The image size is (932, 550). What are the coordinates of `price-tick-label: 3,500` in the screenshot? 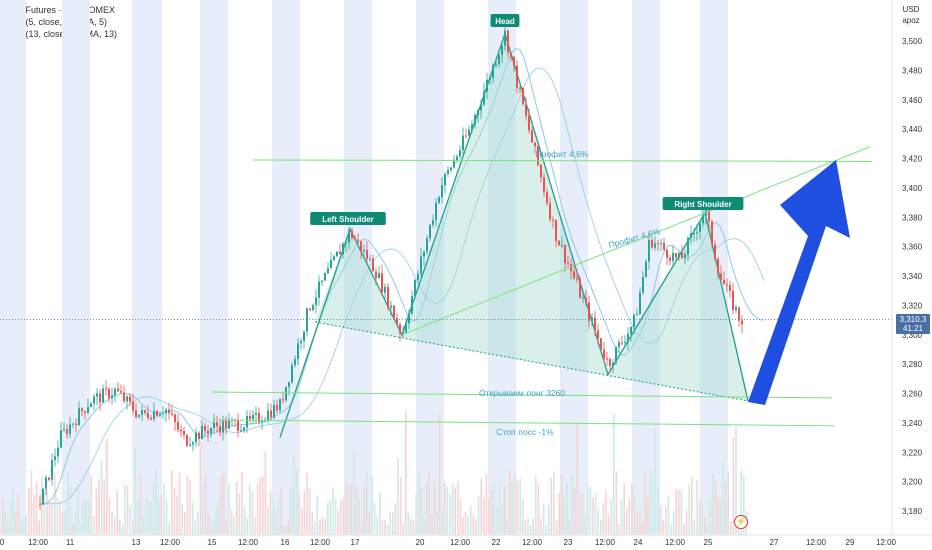 It's located at (912, 41).